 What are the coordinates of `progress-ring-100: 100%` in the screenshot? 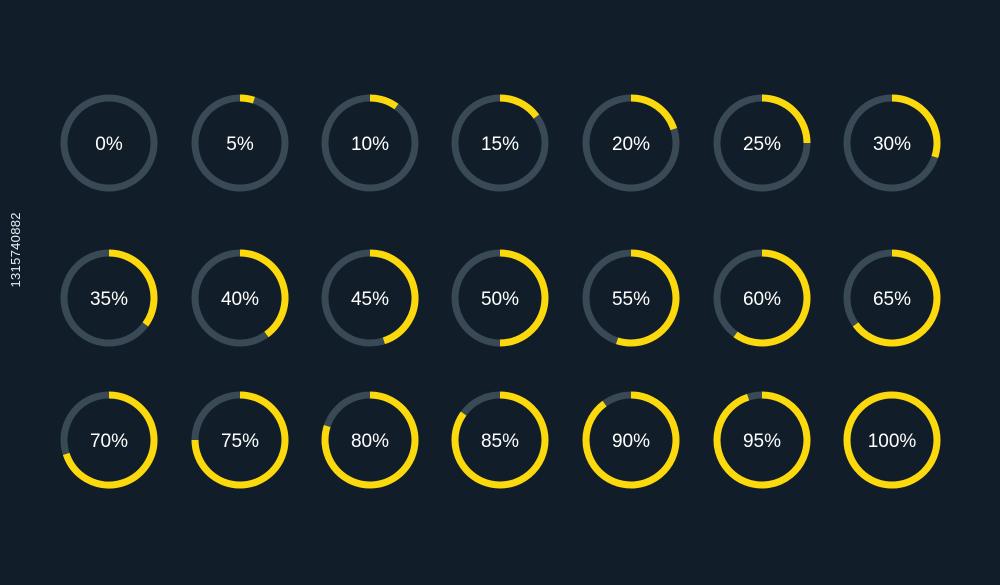 It's located at (892, 440).